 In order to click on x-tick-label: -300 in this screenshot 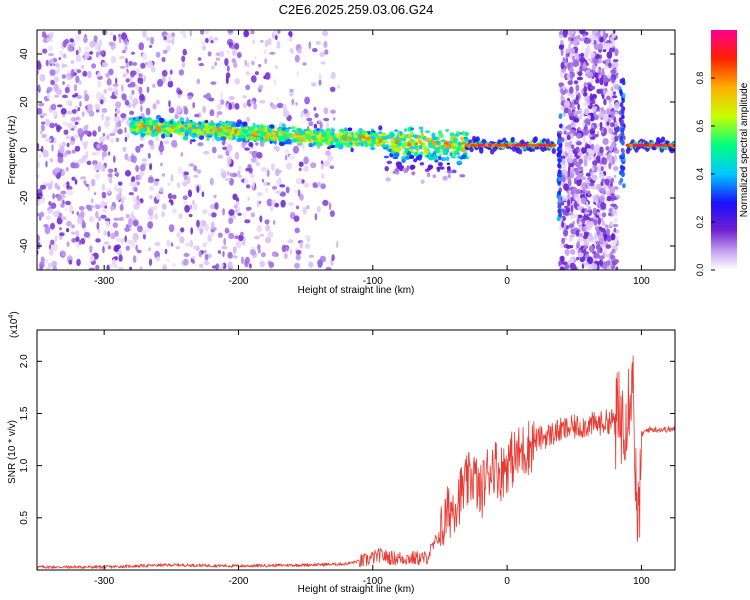, I will do `click(104, 581)`.